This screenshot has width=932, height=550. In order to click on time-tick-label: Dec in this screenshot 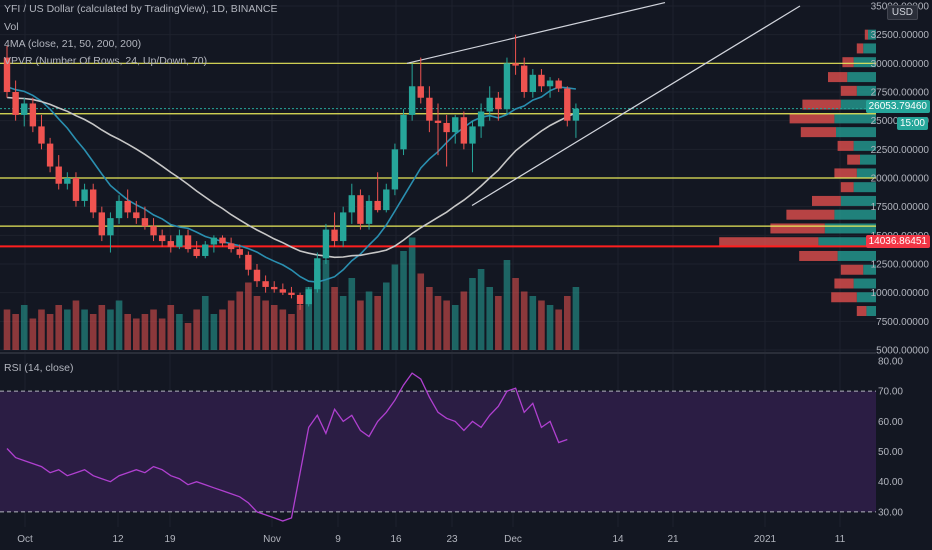, I will do `click(513, 539)`.